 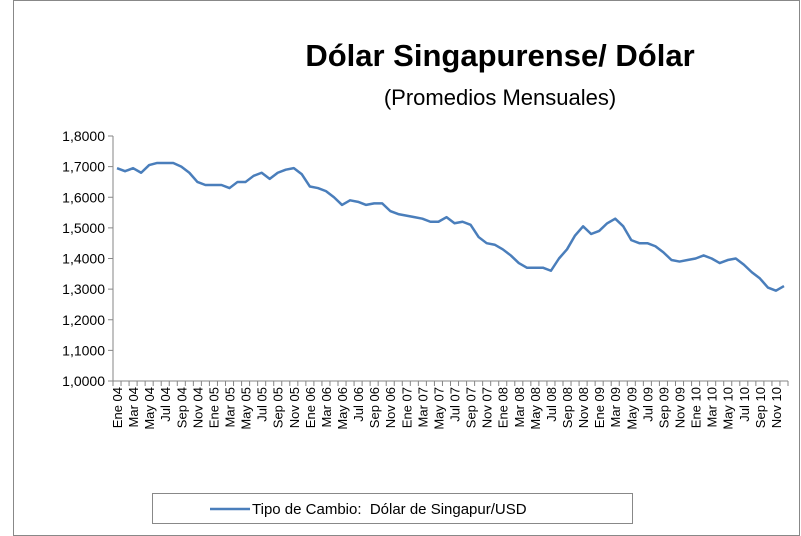 I want to click on x-tick-label: Jul 10, so click(x=744, y=404).